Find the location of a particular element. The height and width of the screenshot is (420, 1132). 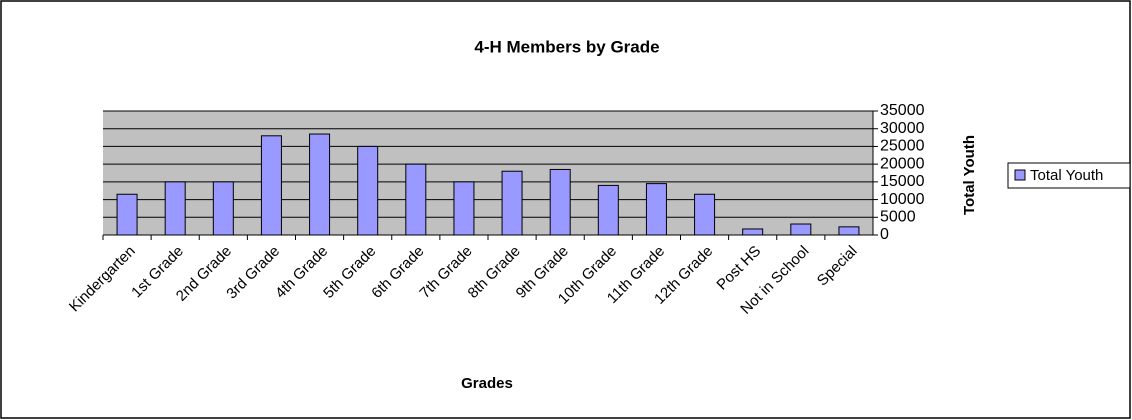

y-tick-label: 30000 is located at coordinates (902, 128).